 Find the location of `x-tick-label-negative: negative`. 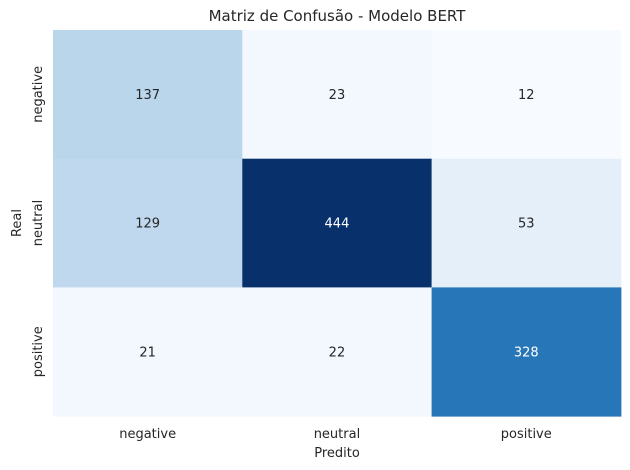

x-tick-label-negative: negative is located at coordinates (147, 434).